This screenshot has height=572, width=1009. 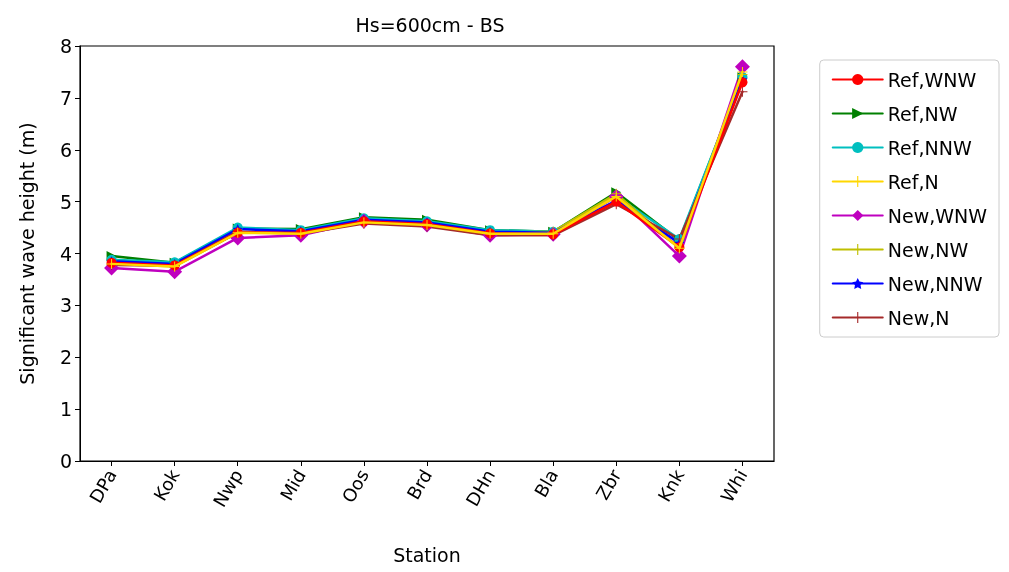 What do you see at coordinates (922, 113) in the screenshot?
I see `legend-label: Ref,NW` at bounding box center [922, 113].